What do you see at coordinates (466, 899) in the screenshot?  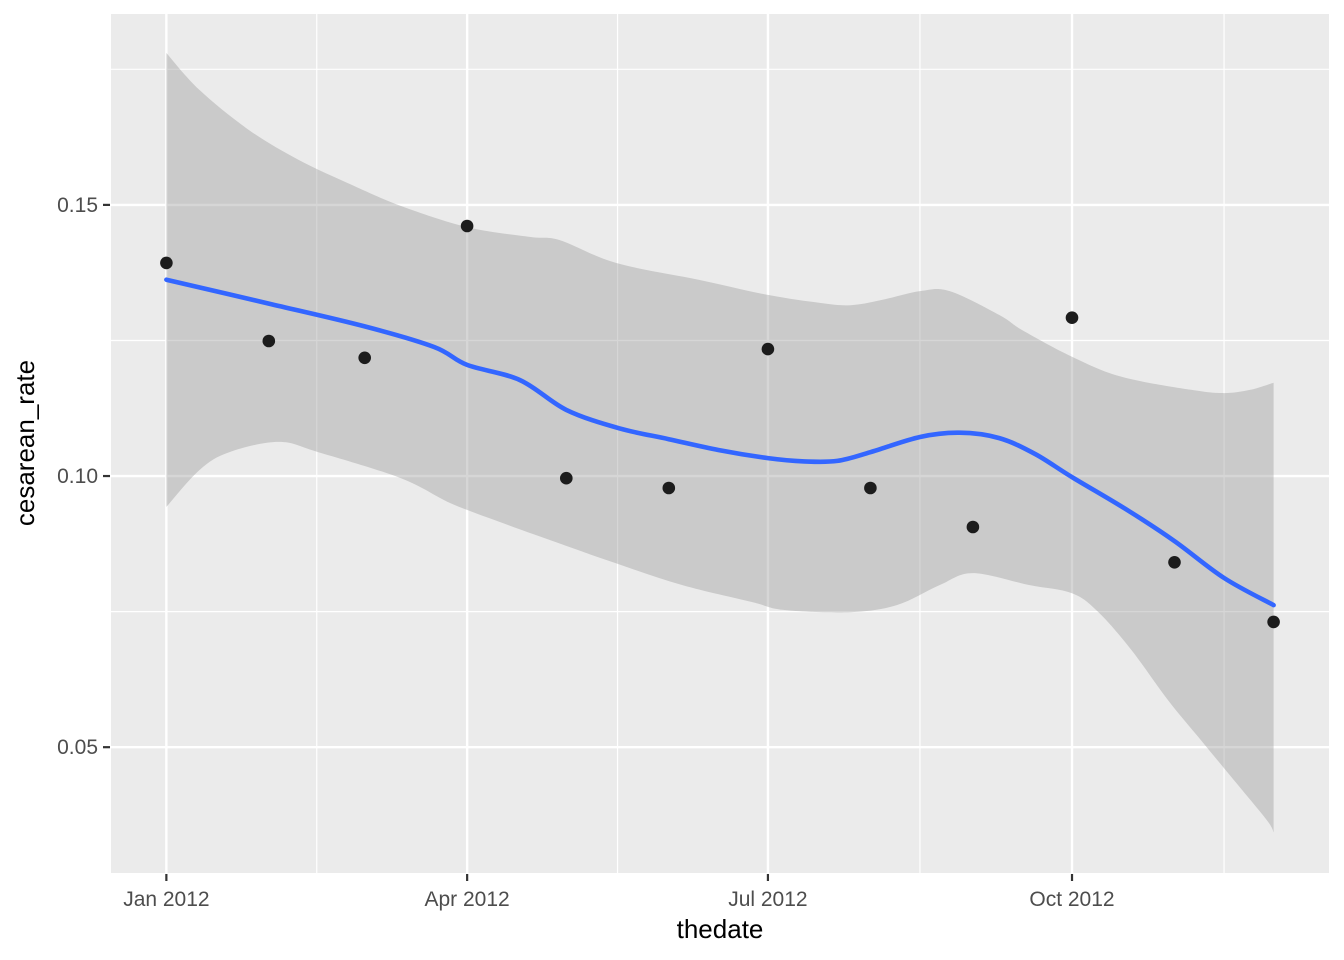 I see `x-tick-label: Apr 2012` at bounding box center [466, 899].